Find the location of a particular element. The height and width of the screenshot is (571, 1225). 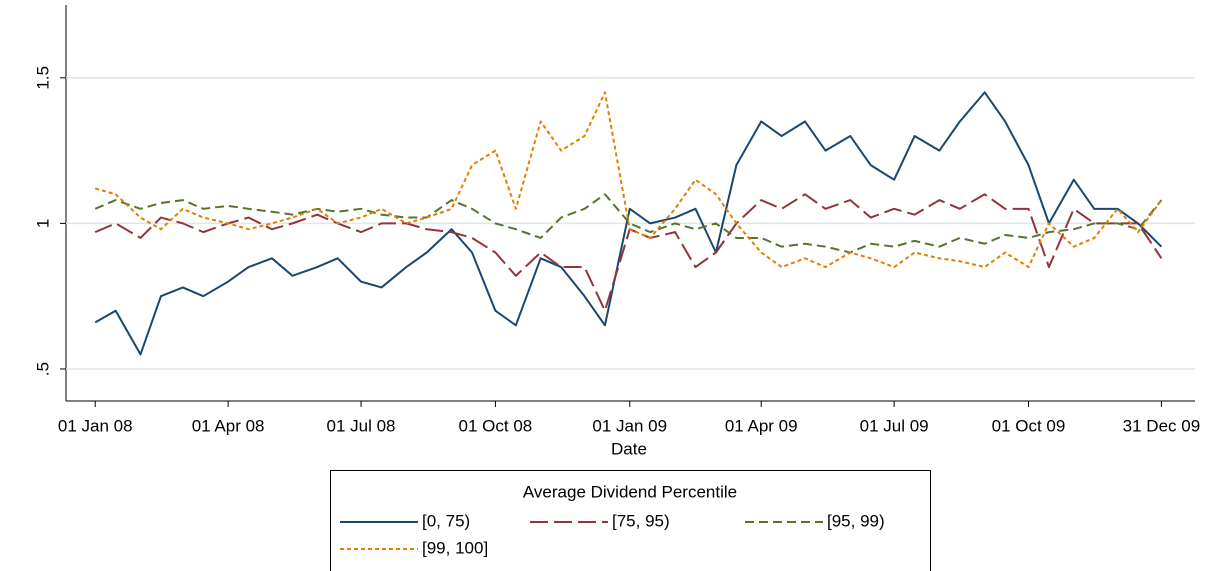

legend-label: [95, 99) is located at coordinates (856, 520).